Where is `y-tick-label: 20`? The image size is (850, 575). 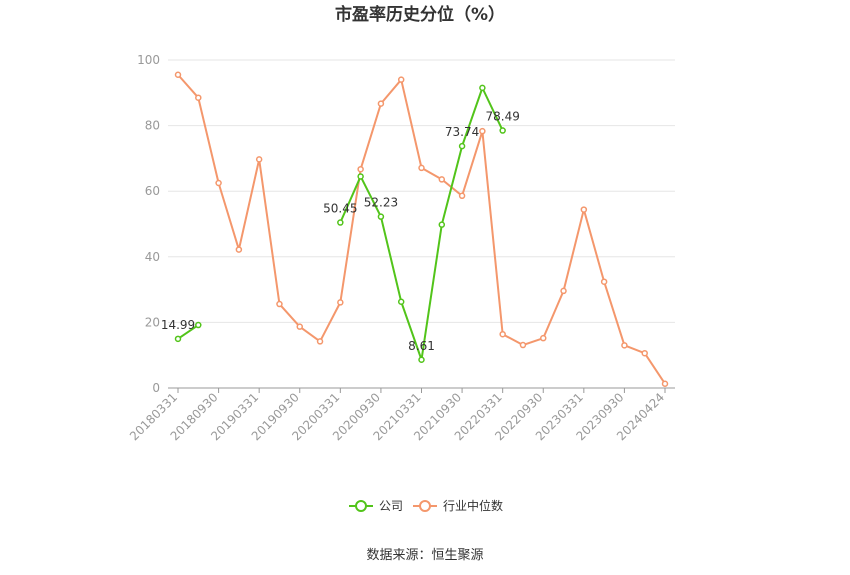 y-tick-label: 20 is located at coordinates (152, 322).